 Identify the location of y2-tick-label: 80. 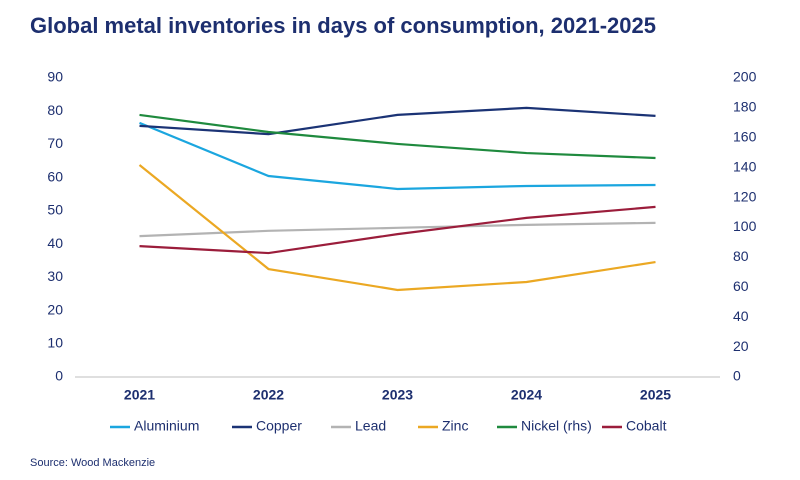
(741, 256).